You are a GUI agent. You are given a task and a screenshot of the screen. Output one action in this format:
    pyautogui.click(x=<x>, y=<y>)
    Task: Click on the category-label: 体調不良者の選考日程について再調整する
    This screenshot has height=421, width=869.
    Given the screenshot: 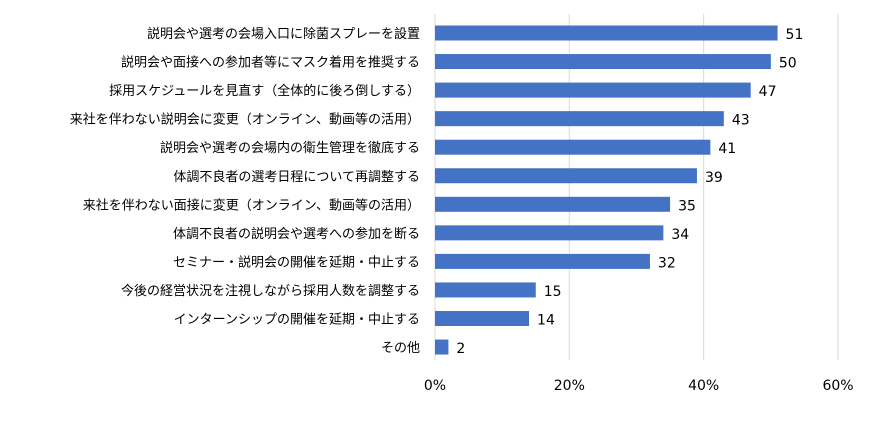 What is the action you would take?
    pyautogui.click(x=296, y=177)
    